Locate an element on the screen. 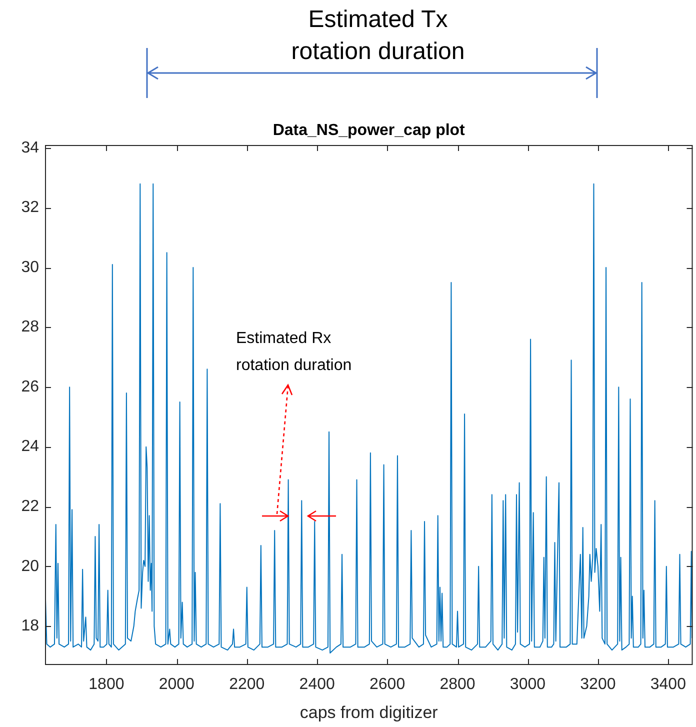 This screenshot has width=696, height=727. x-tick-label: 3000 is located at coordinates (528, 685).